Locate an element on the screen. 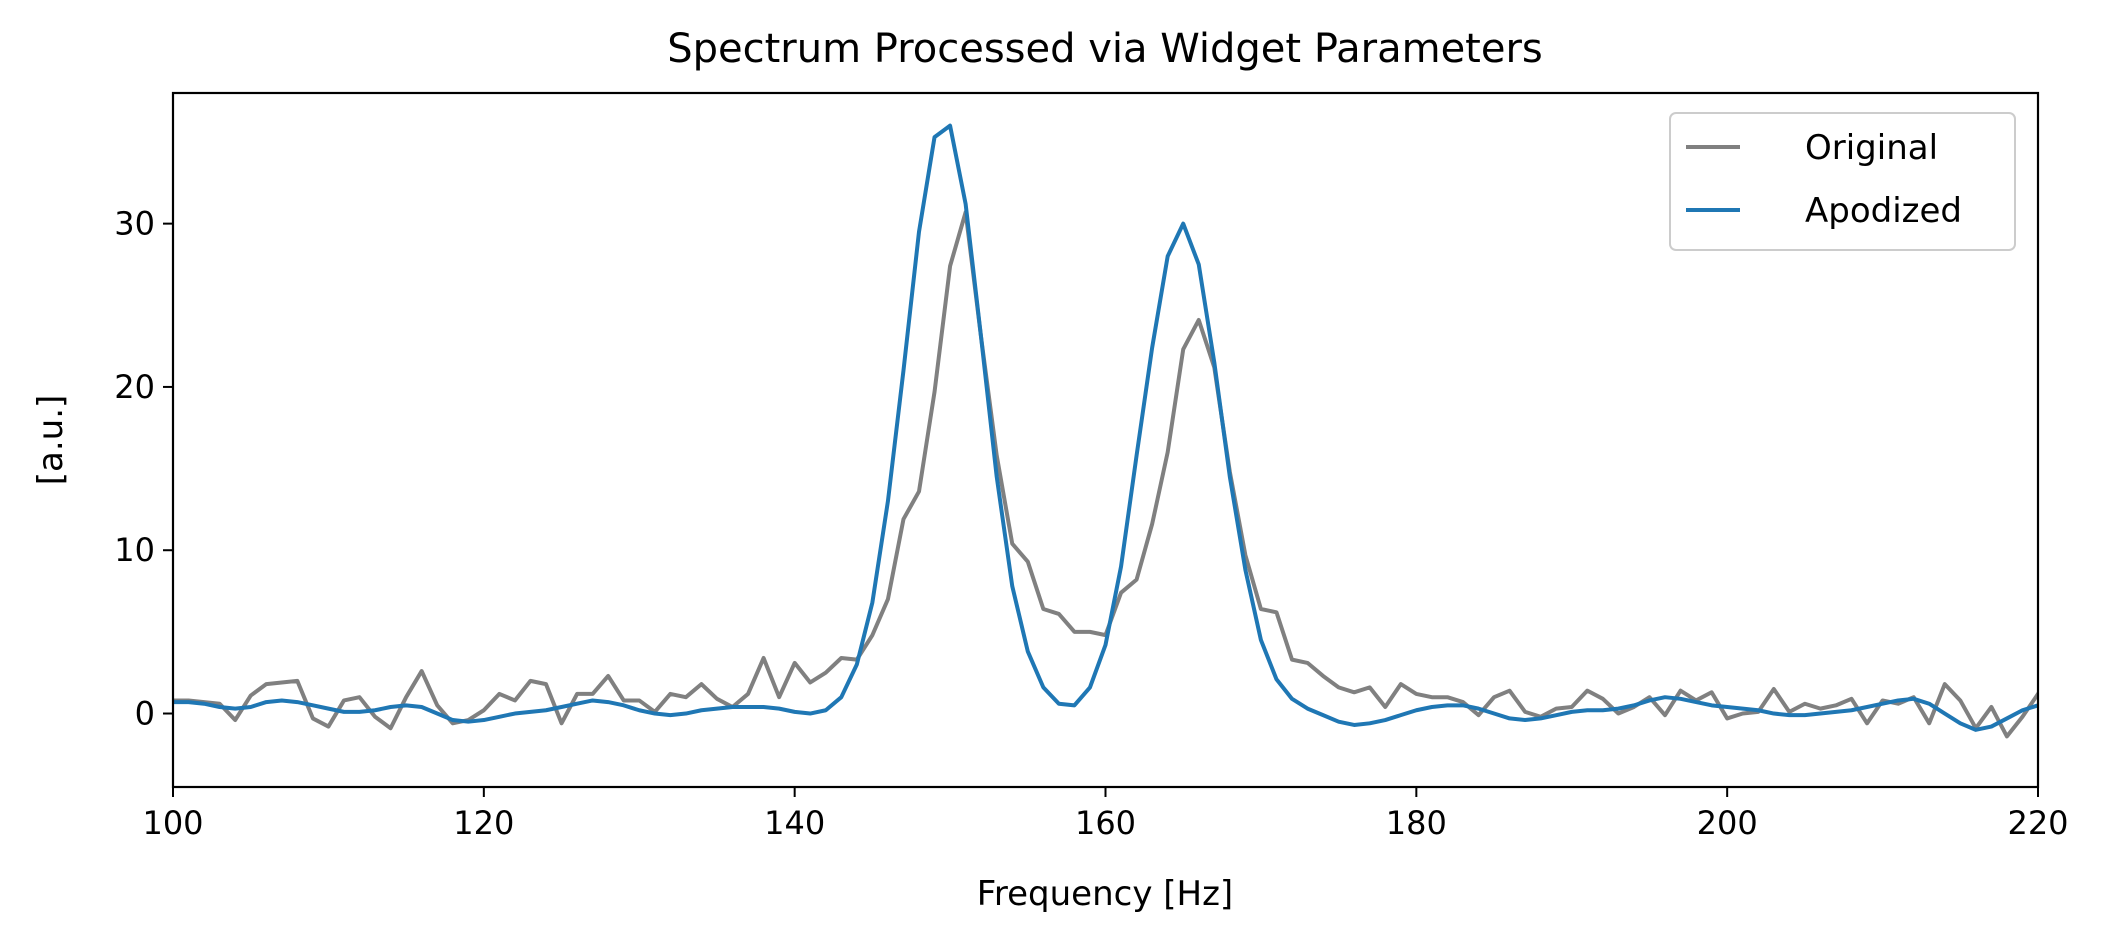 The height and width of the screenshot is (945, 2102). legend-box is located at coordinates (1842, 181).